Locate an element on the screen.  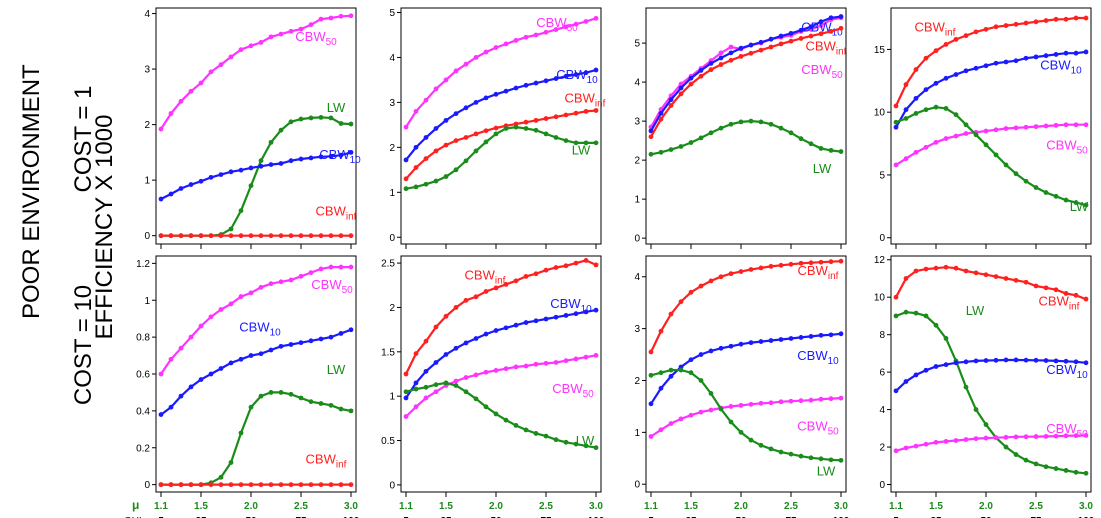
y-tick-label: 12 is located at coordinates (880, 260).